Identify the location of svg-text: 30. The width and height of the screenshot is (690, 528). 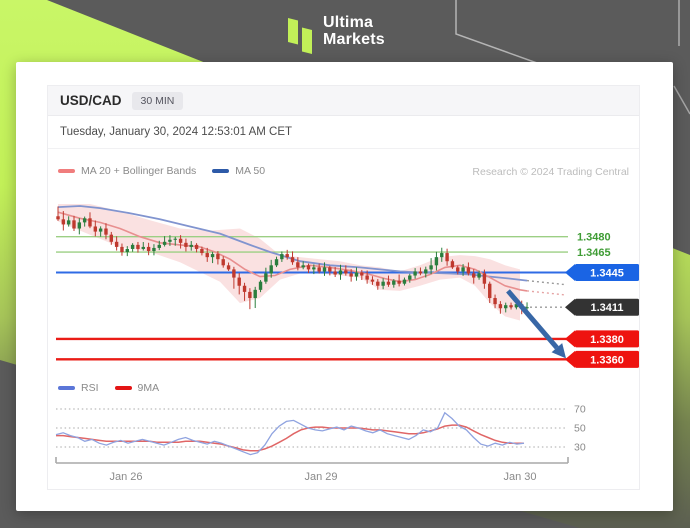
(580, 448).